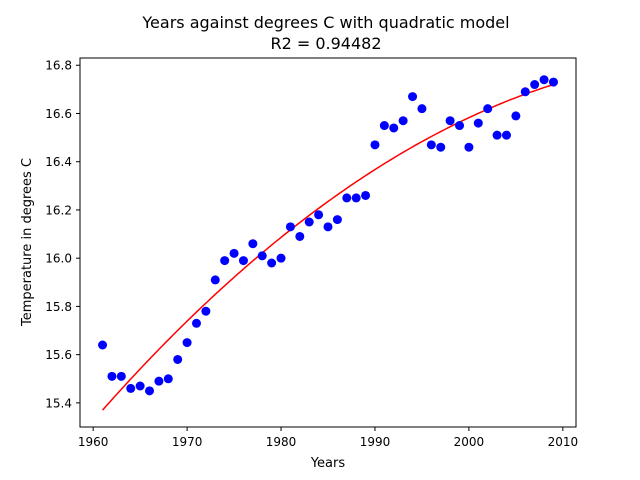  Describe the element at coordinates (375, 442) in the screenshot. I see `x-tick-label: 1990` at that location.